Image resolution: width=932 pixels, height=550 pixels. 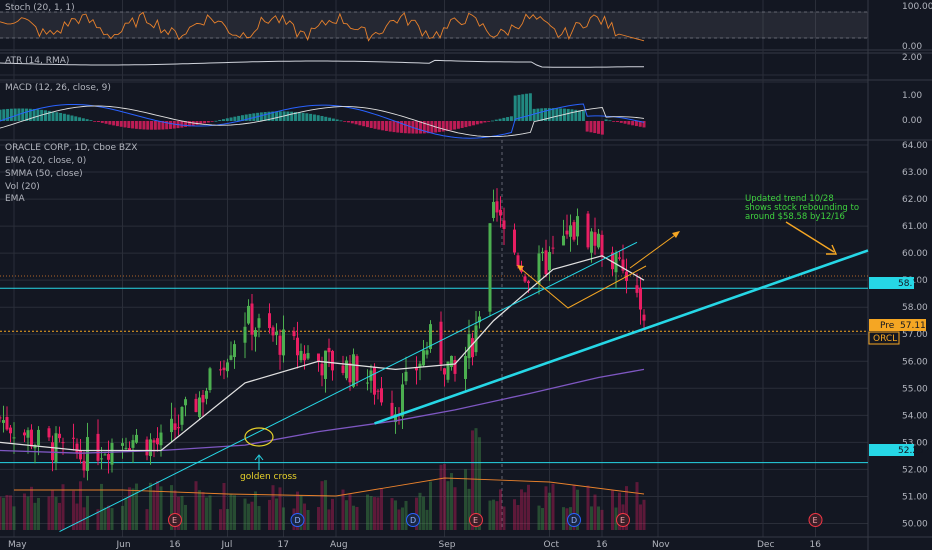 I want to click on ema-legend: EMA (20, close, 0), so click(x=45, y=161).